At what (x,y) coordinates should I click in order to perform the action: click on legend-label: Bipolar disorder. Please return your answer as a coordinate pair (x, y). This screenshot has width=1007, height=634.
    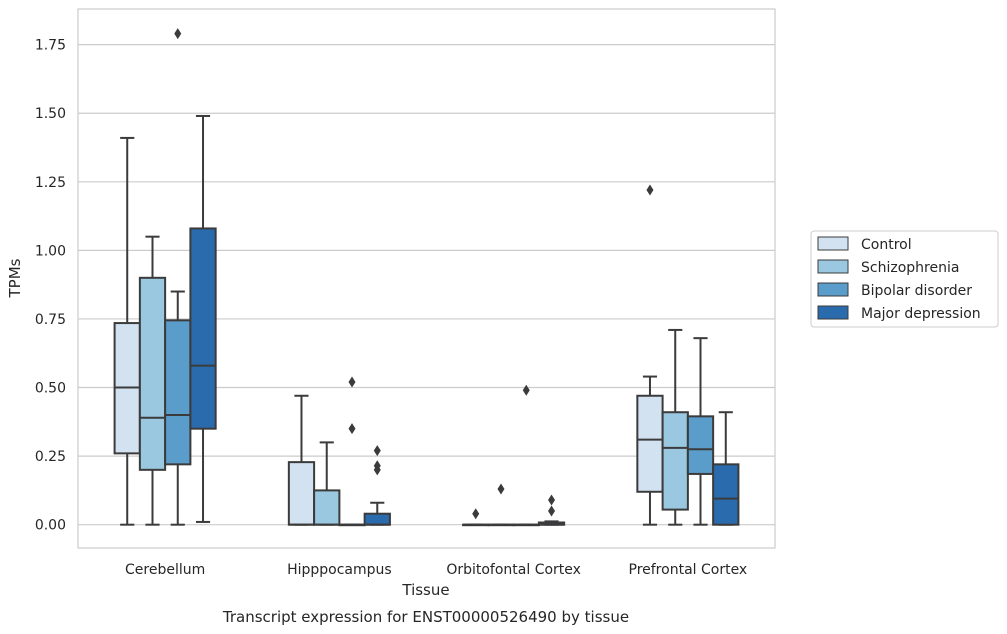
    Looking at the image, I should click on (916, 291).